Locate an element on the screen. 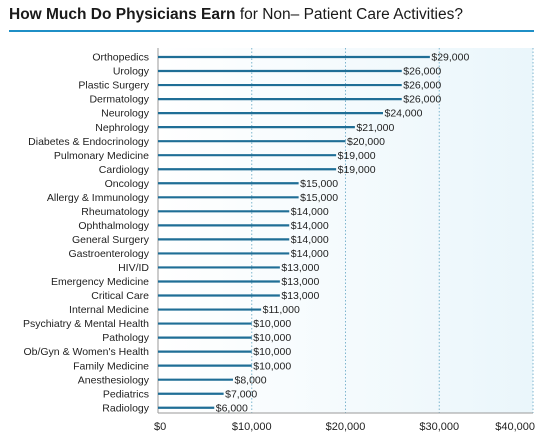 This screenshot has width=541, height=439. value-label: $24,000 is located at coordinates (404, 114).